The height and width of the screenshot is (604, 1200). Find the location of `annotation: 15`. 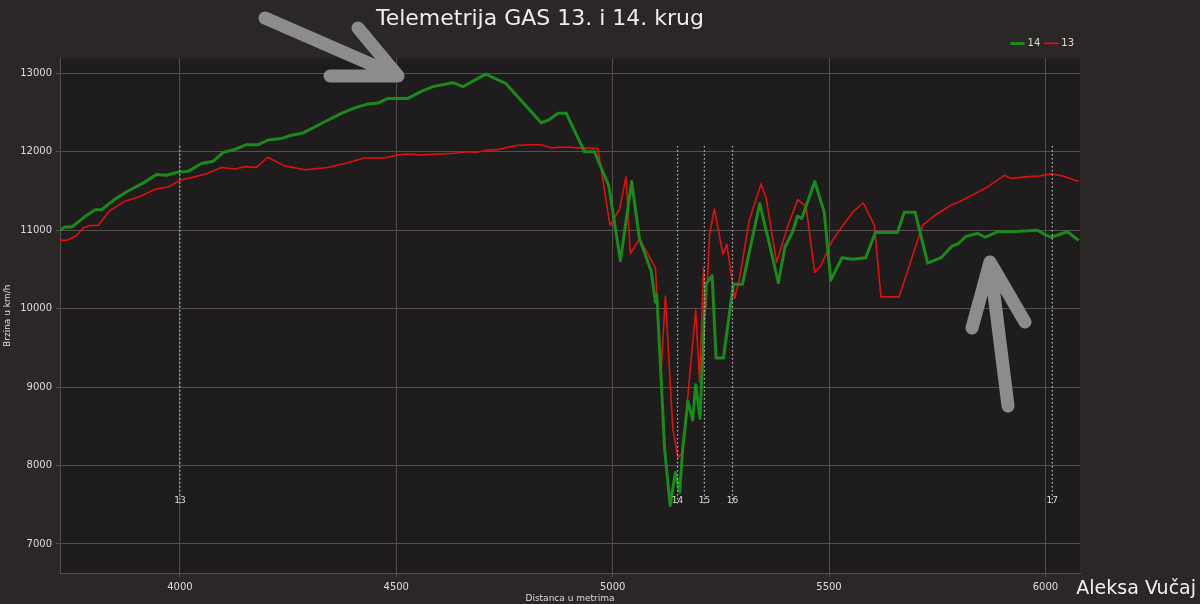

annotation: 15 is located at coordinates (704, 500).